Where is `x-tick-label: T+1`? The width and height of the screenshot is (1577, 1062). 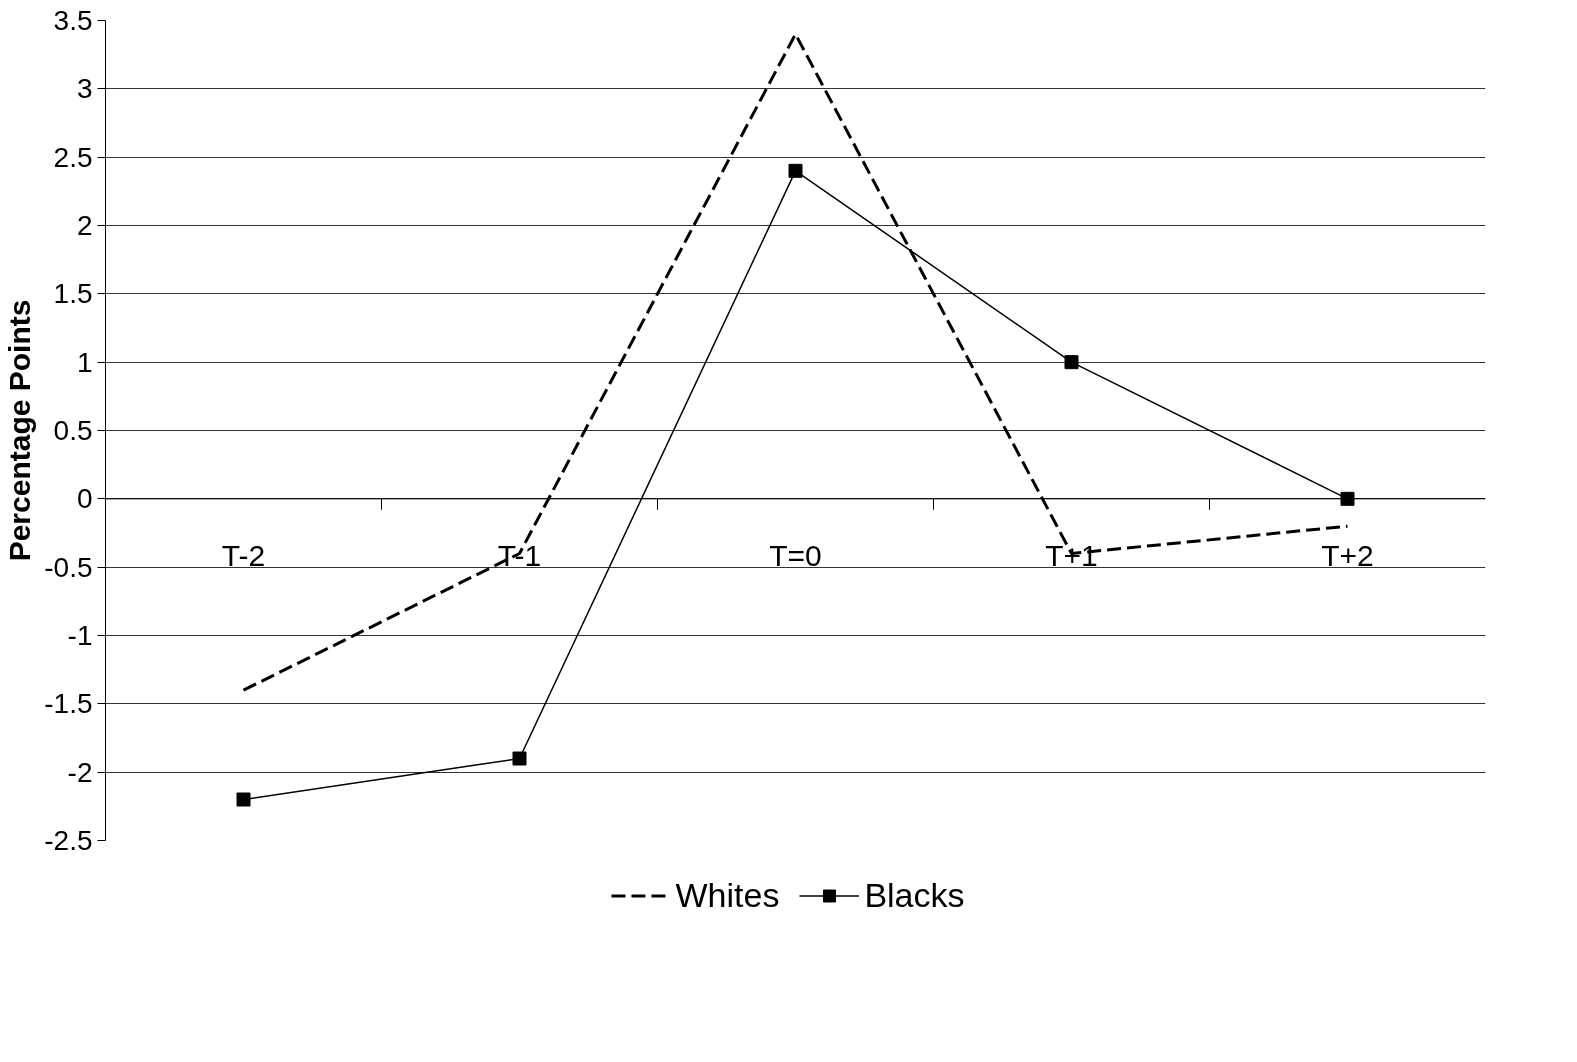
x-tick-label: T+1 is located at coordinates (1071, 555).